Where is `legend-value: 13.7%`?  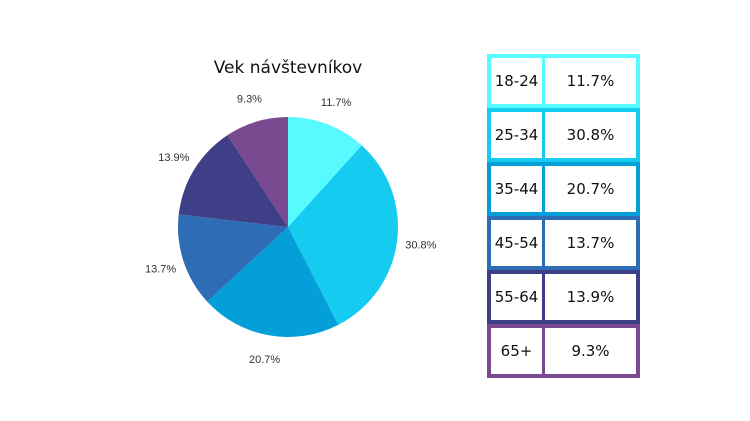
legend-value: 13.7% is located at coordinates (590, 243).